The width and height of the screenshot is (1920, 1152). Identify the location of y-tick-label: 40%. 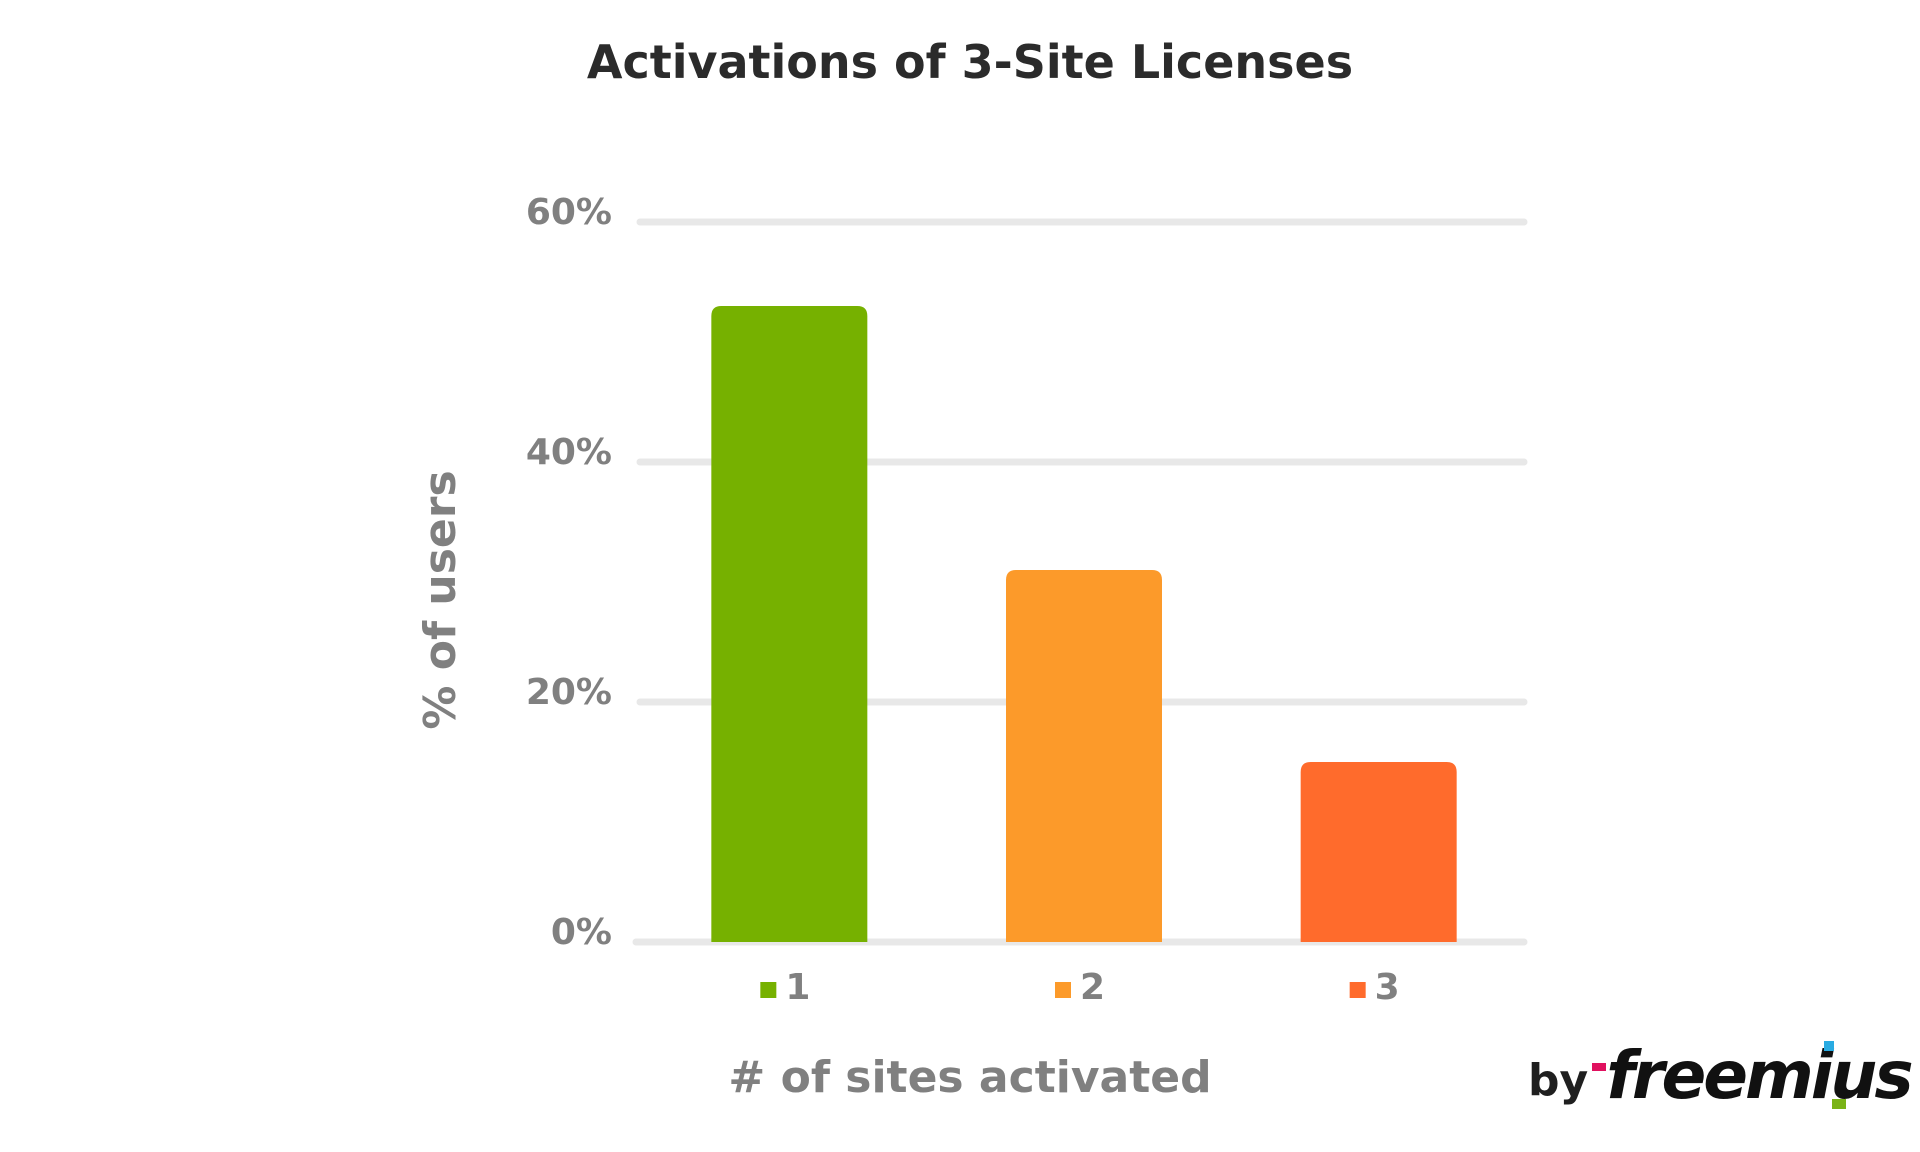
(569, 452).